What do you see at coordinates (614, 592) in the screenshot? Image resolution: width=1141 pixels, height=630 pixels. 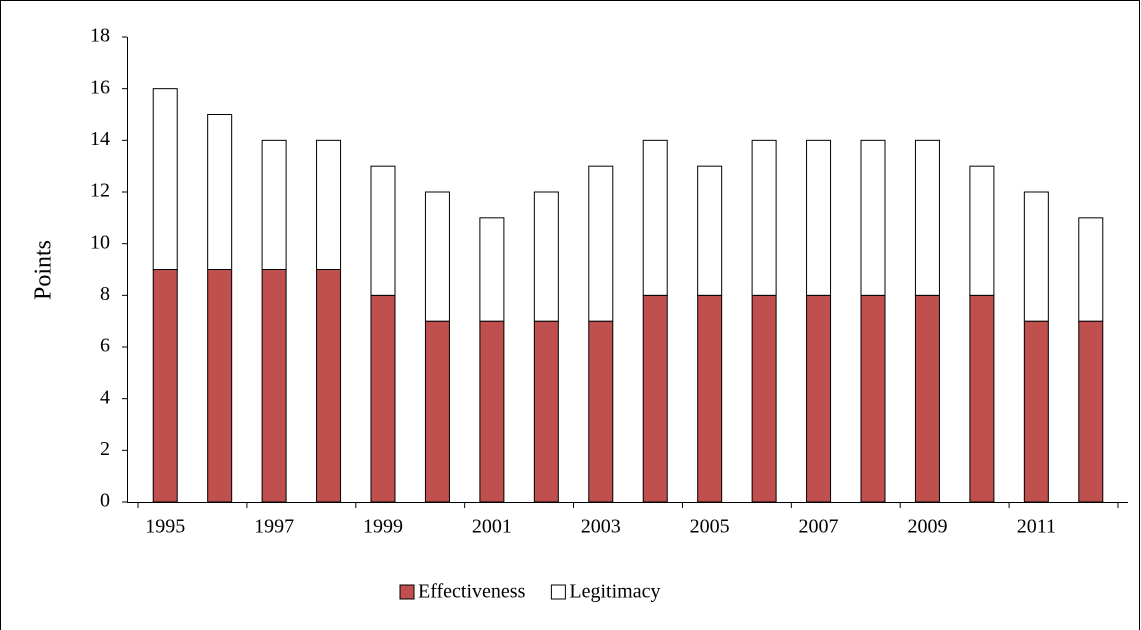 I see `legend-label: Legitimacy` at bounding box center [614, 592].